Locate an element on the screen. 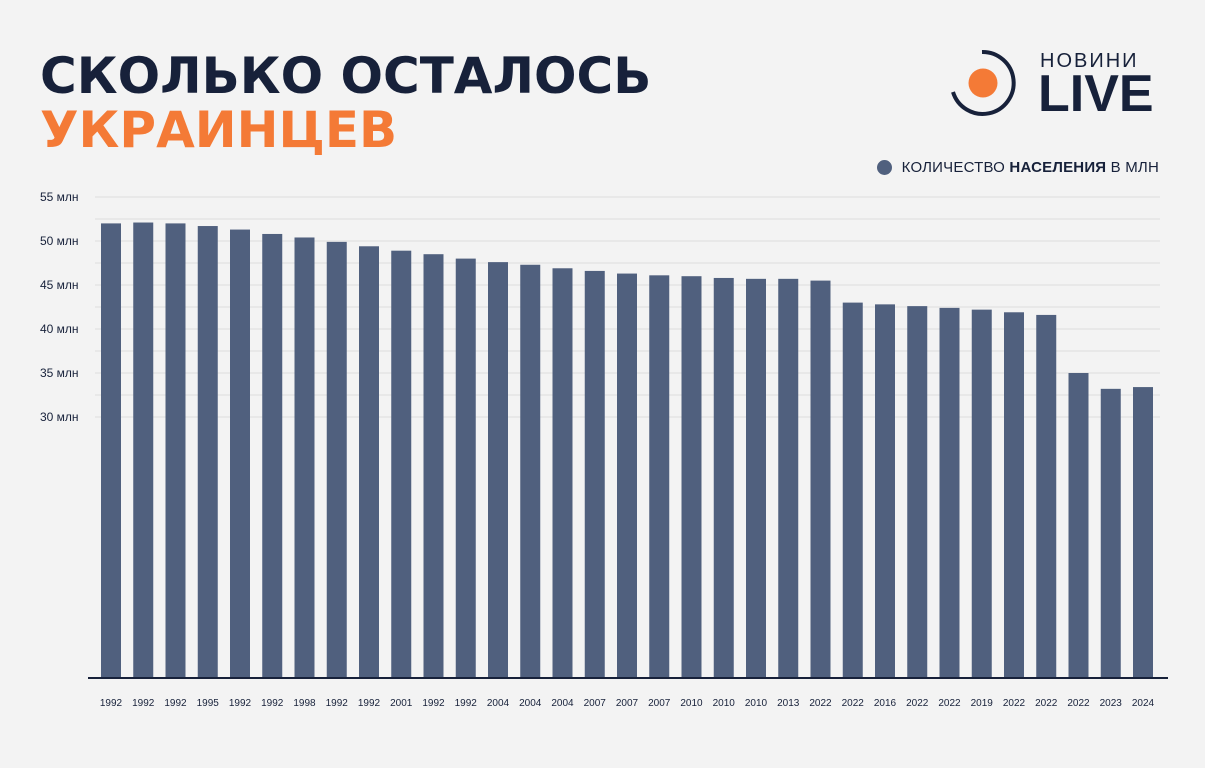  x-tick-label: 2024 is located at coordinates (1143, 703).